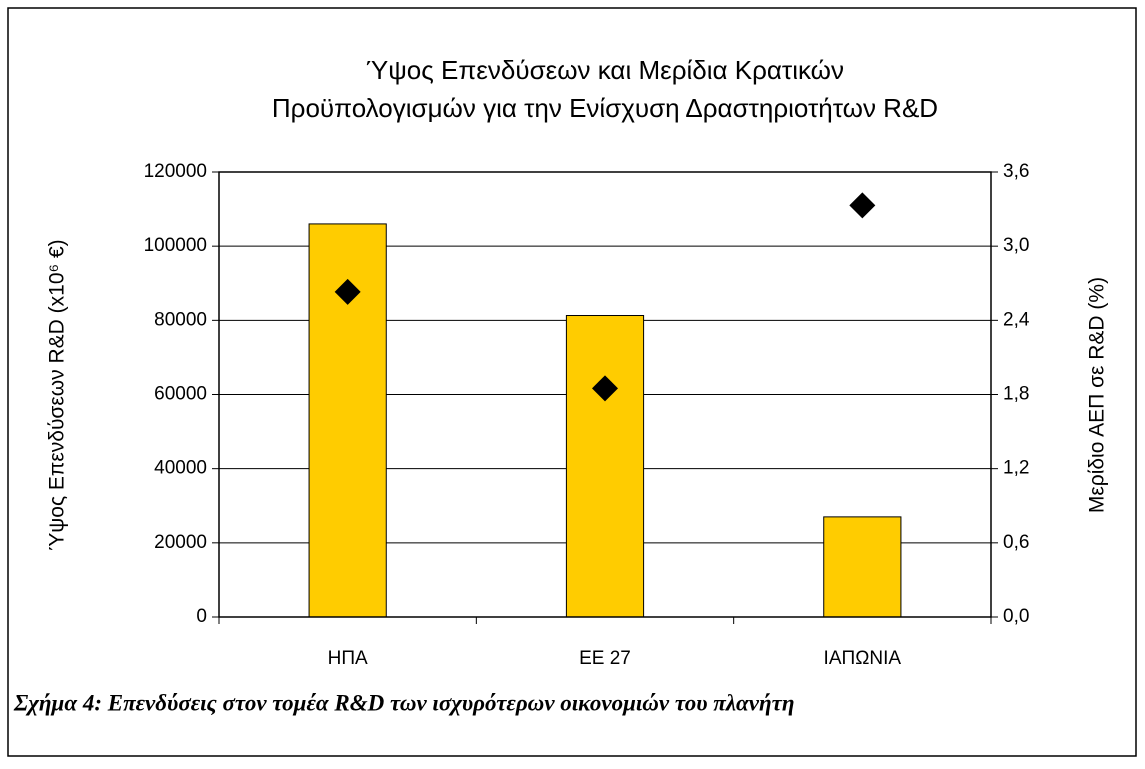  Describe the element at coordinates (180, 542) in the screenshot. I see `y-tick-label: 20000` at that location.